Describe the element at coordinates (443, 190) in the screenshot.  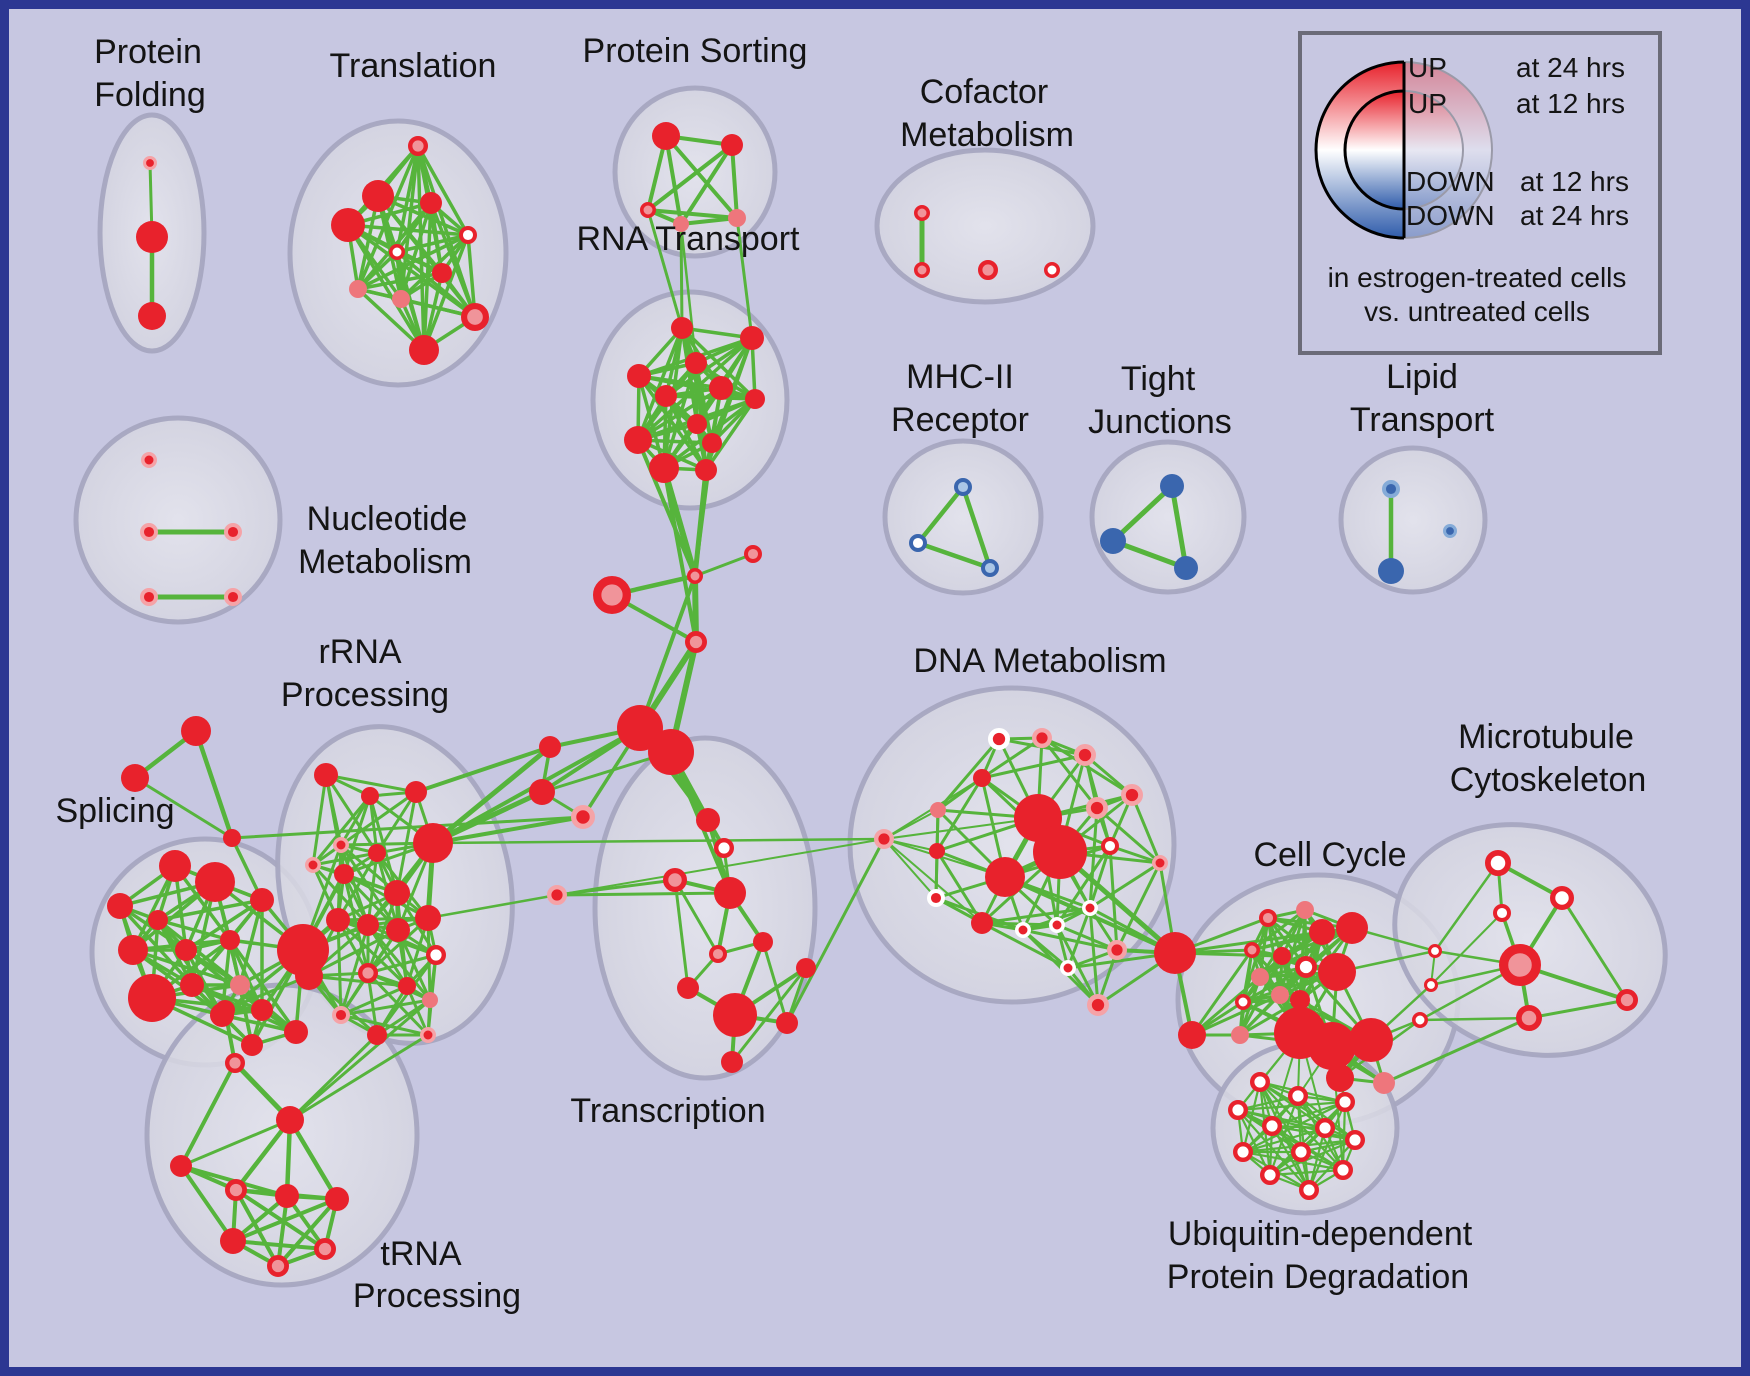
I see `edge-translation` at that location.